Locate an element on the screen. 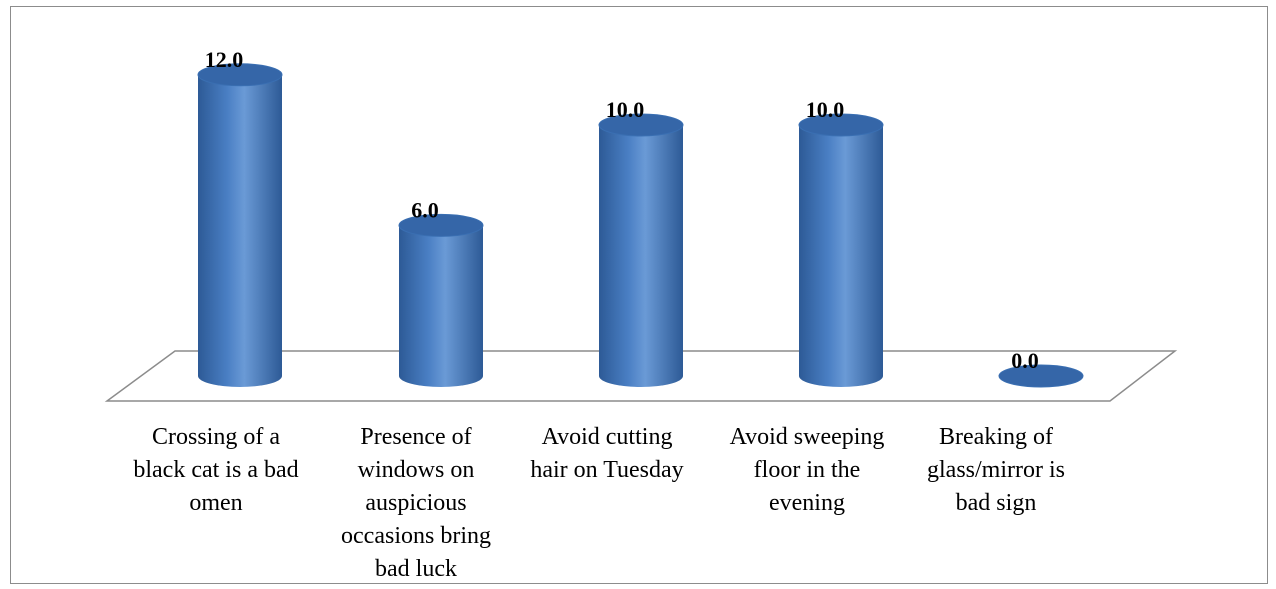 The image size is (1276, 589). x-tick-label-4: Avoid sweeping floor in the evening is located at coordinates (807, 470).